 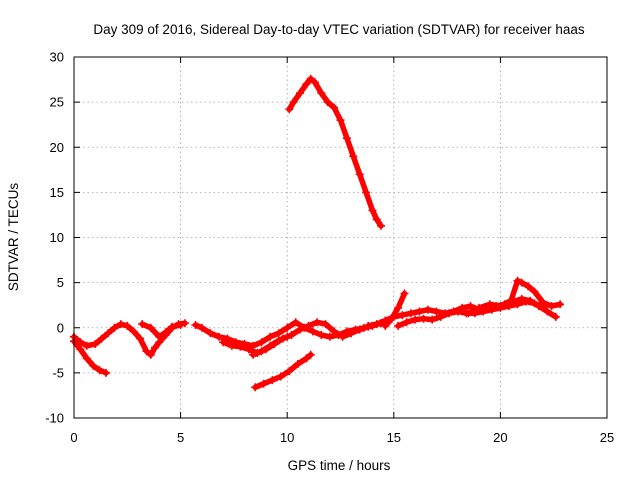 I want to click on y-tick-label: 30, so click(x=57, y=57).